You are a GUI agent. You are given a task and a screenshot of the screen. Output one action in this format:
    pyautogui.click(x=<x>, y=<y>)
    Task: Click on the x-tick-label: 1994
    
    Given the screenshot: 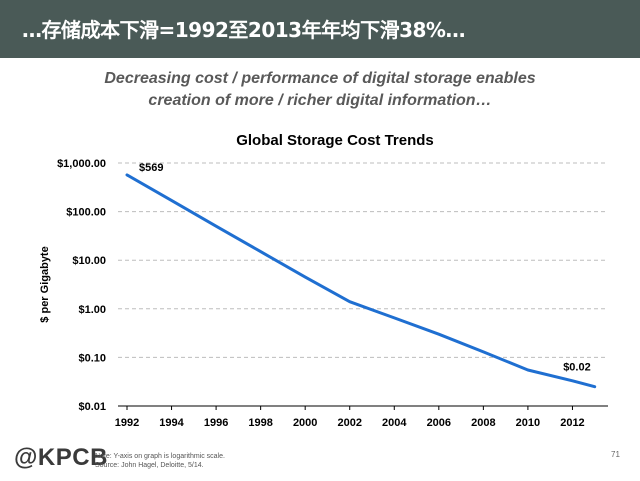 What is the action you would take?
    pyautogui.click(x=171, y=423)
    